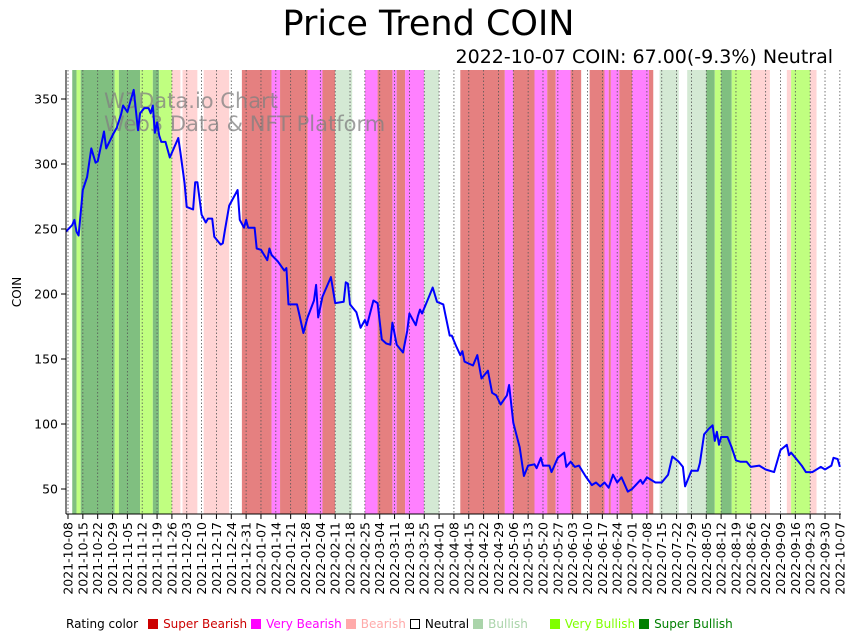 This screenshot has height=641, width=857. What do you see at coordinates (46, 294) in the screenshot?
I see `y-tick-label: 200` at bounding box center [46, 294].